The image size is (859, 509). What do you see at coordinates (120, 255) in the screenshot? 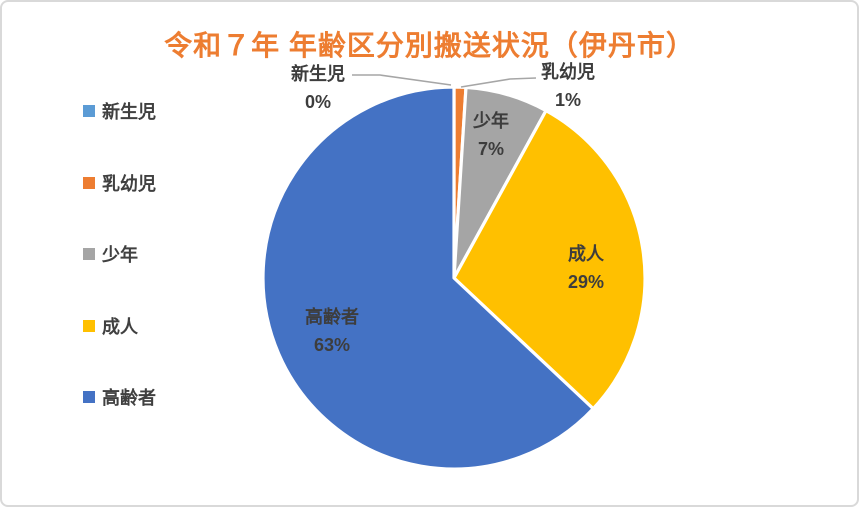
I see `legend-label: 少年` at bounding box center [120, 255].